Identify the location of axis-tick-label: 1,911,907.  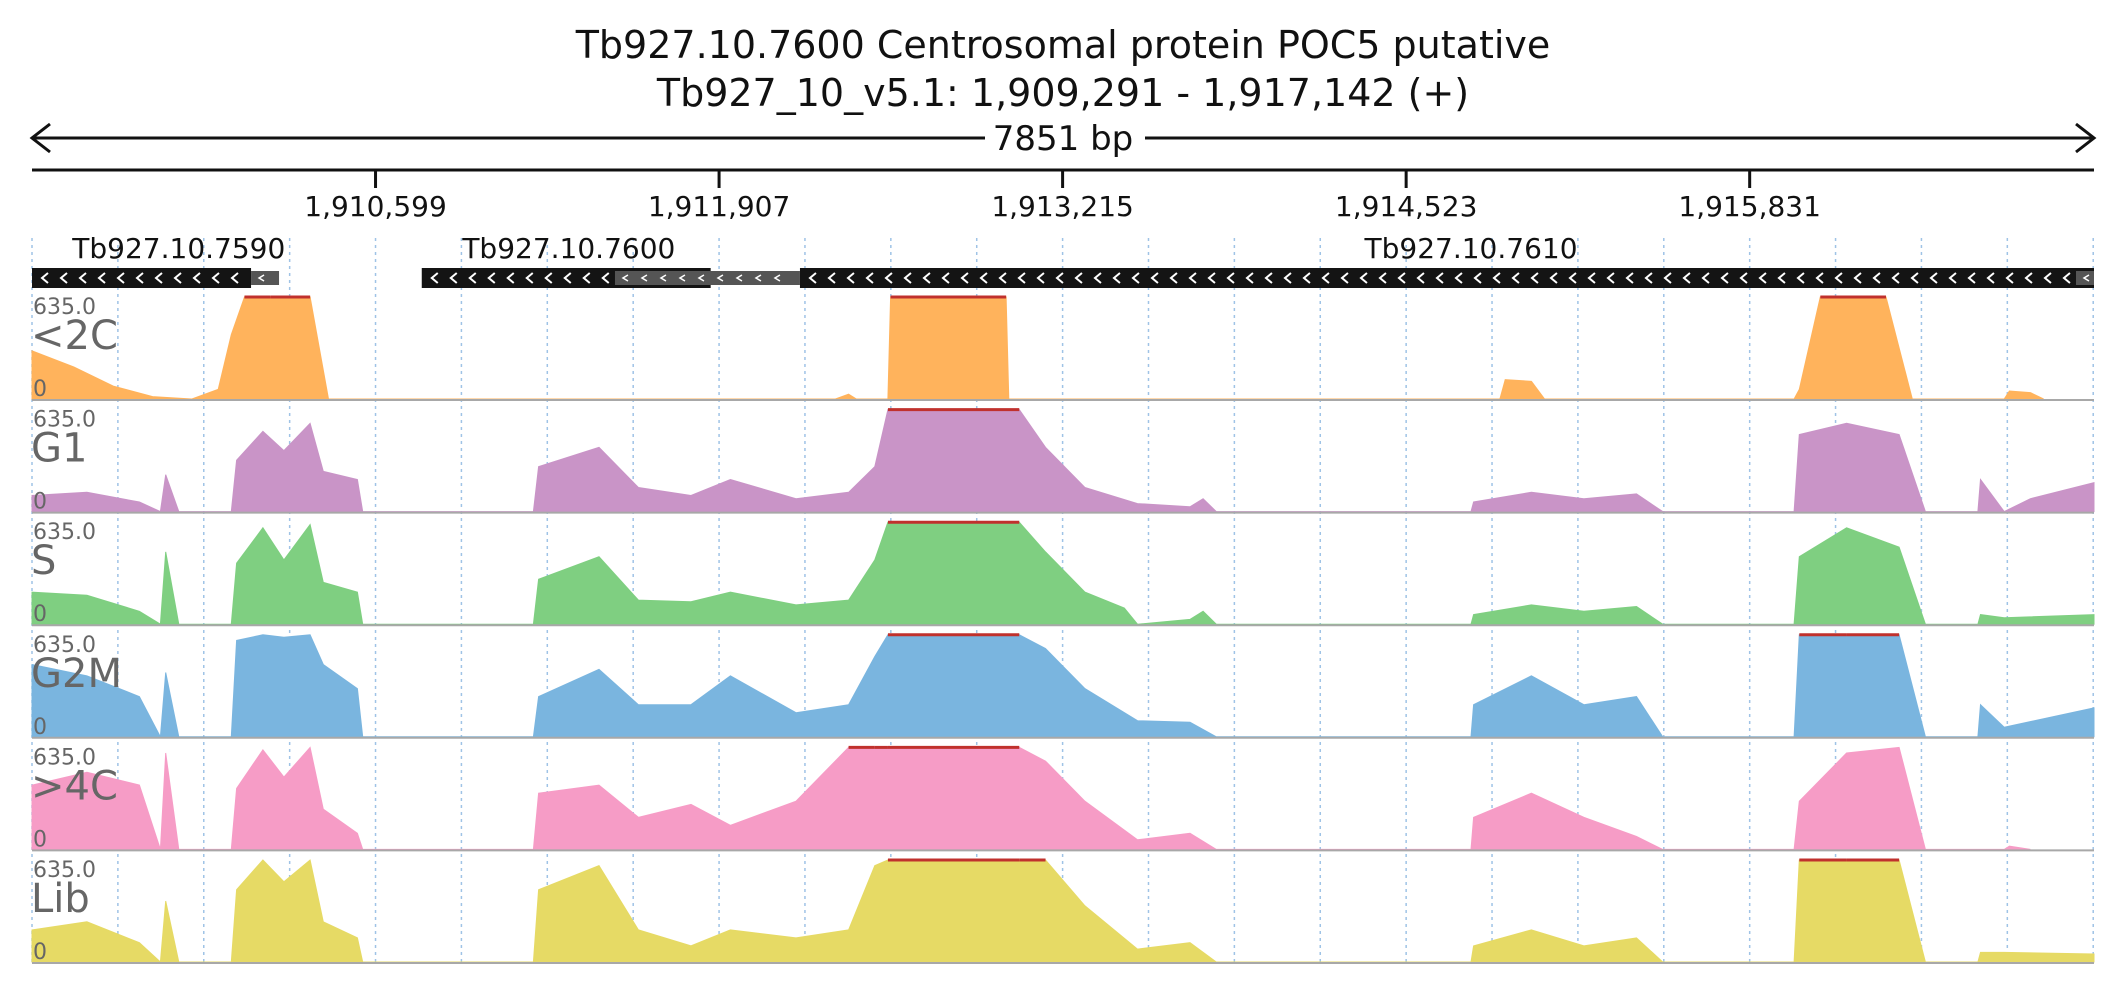
(719, 206).